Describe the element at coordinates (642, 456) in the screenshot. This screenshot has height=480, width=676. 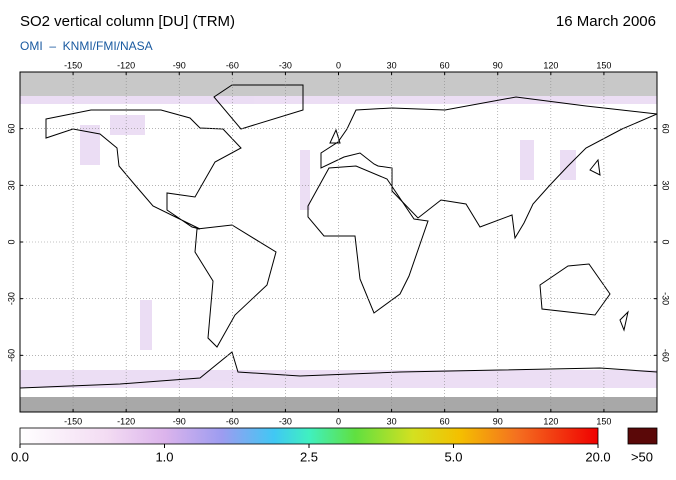
I see `overflow-label: >50` at that location.